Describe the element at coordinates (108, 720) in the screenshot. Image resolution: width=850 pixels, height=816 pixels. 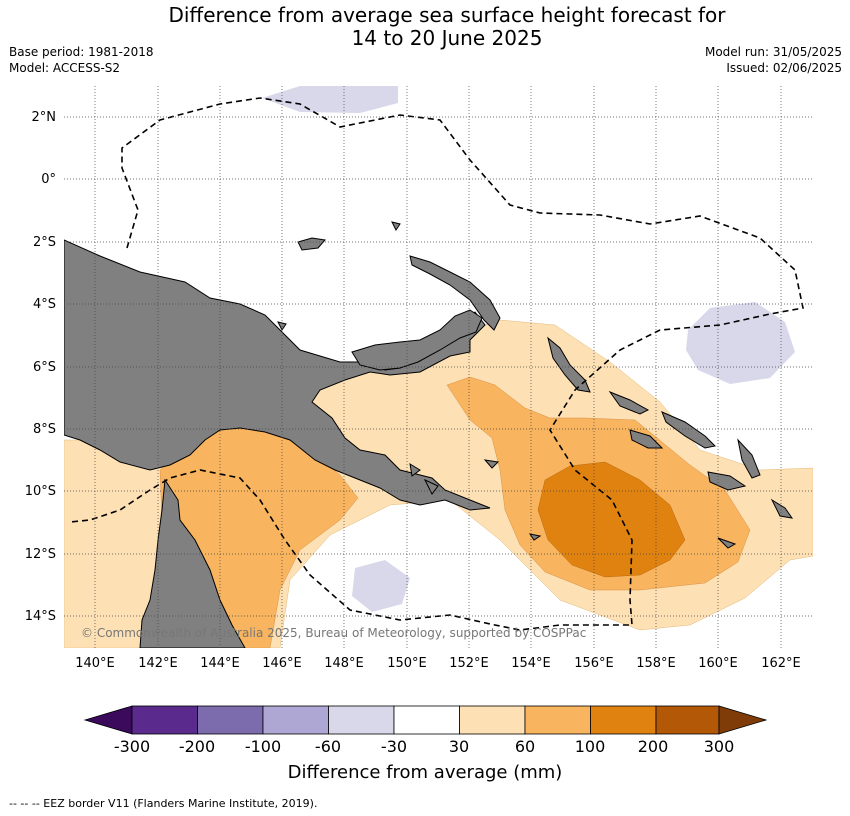
I see `colorbar-extend-low` at that location.